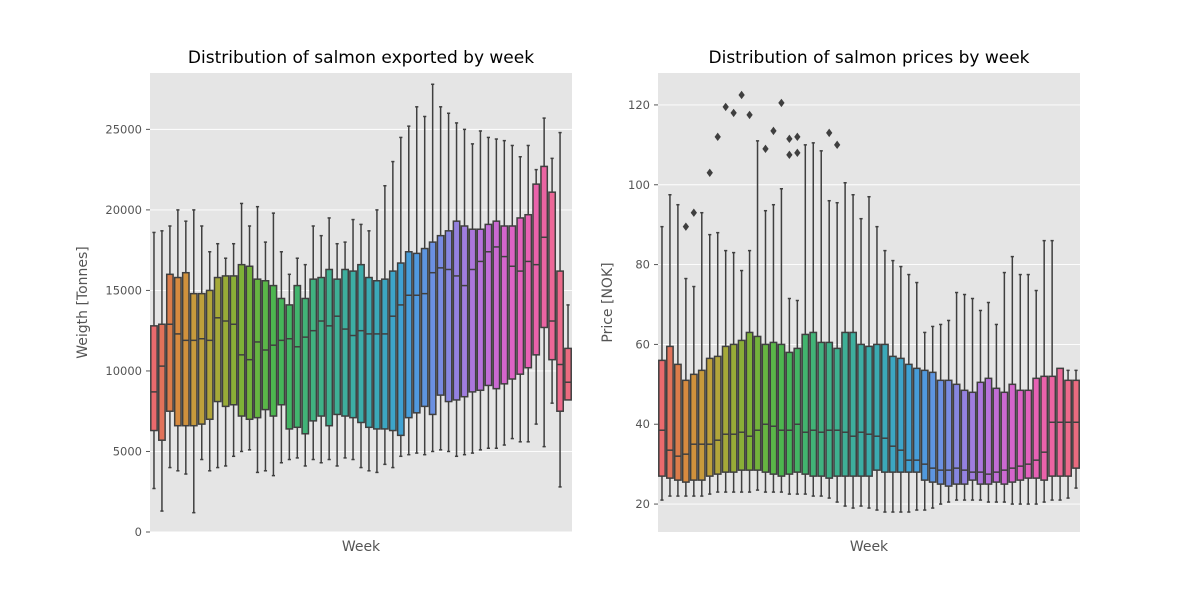 The image size is (1200, 600). What do you see at coordinates (127, 330) in the screenshot?
I see `y-ticks-weight: 0 5000 10000 15000 20000 25000` at bounding box center [127, 330].